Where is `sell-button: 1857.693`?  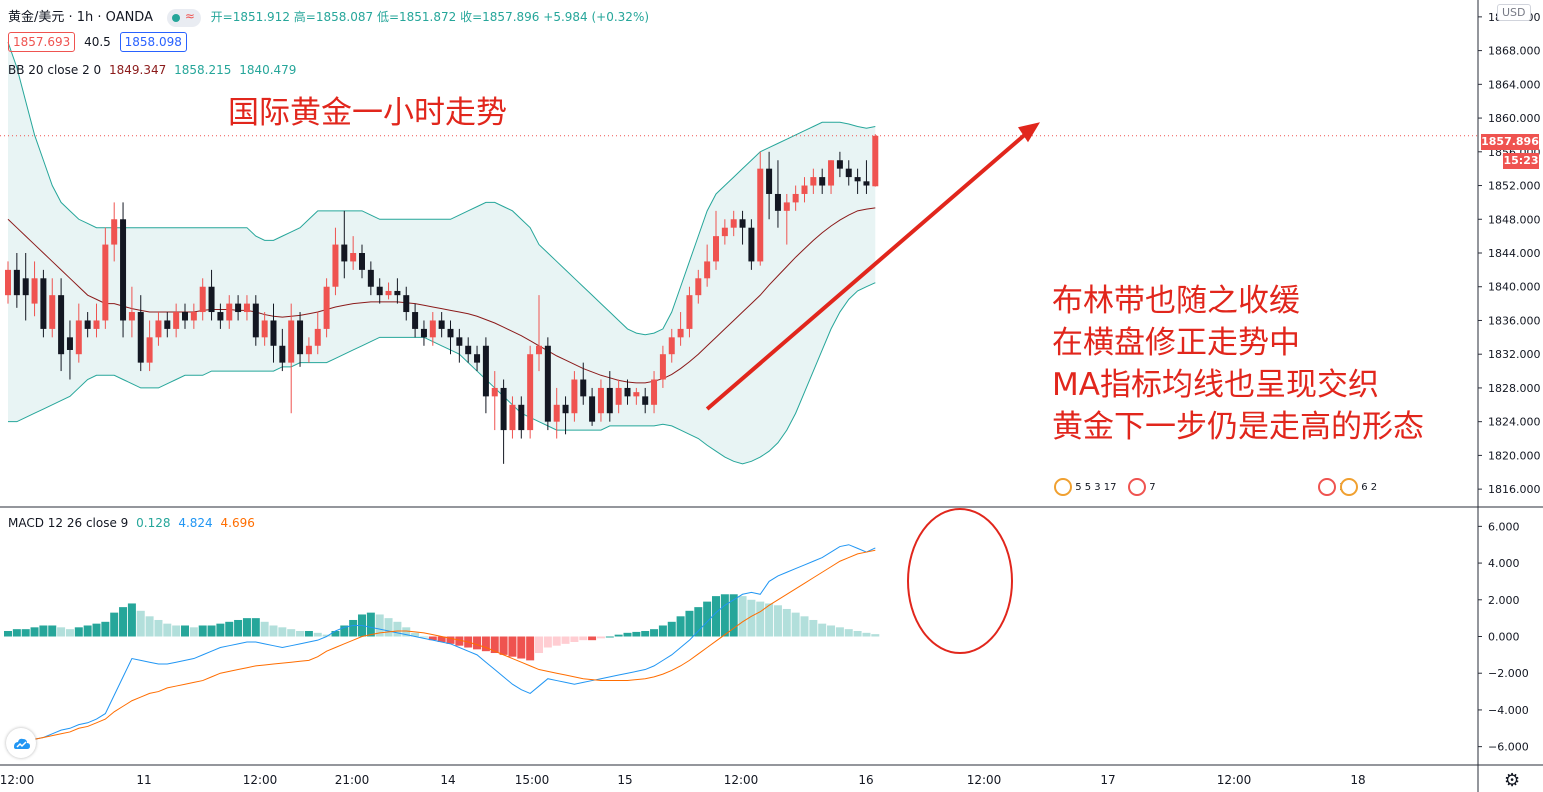
sell-button: 1857.693 is located at coordinates (42, 42).